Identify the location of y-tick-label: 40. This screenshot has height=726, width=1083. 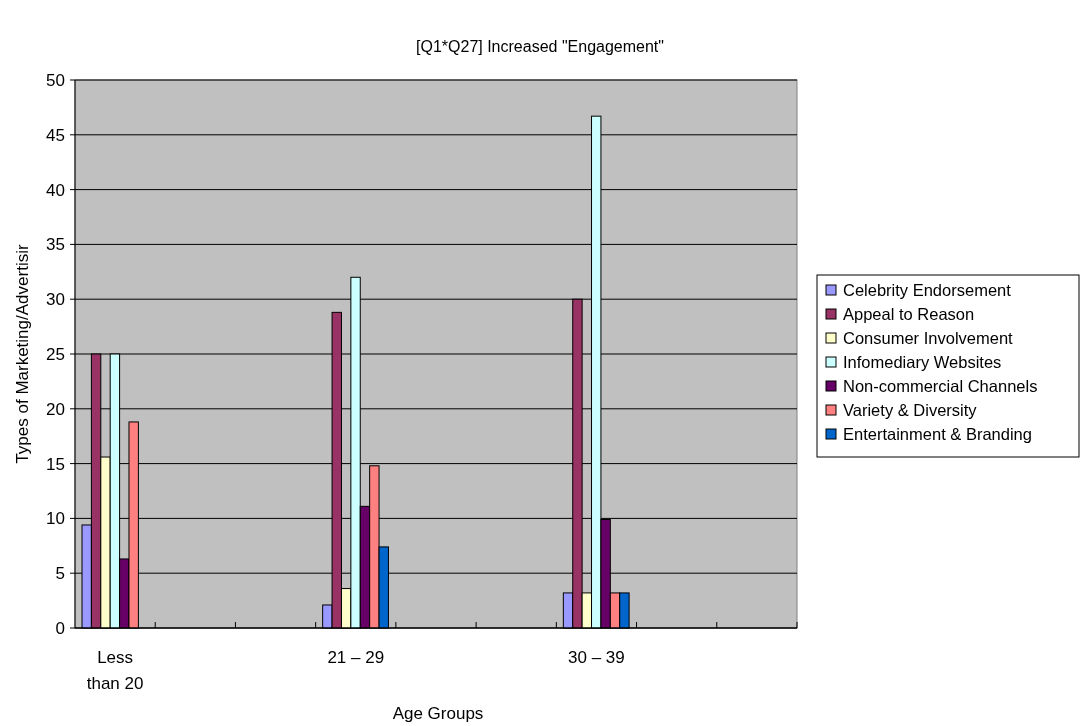
(55, 190).